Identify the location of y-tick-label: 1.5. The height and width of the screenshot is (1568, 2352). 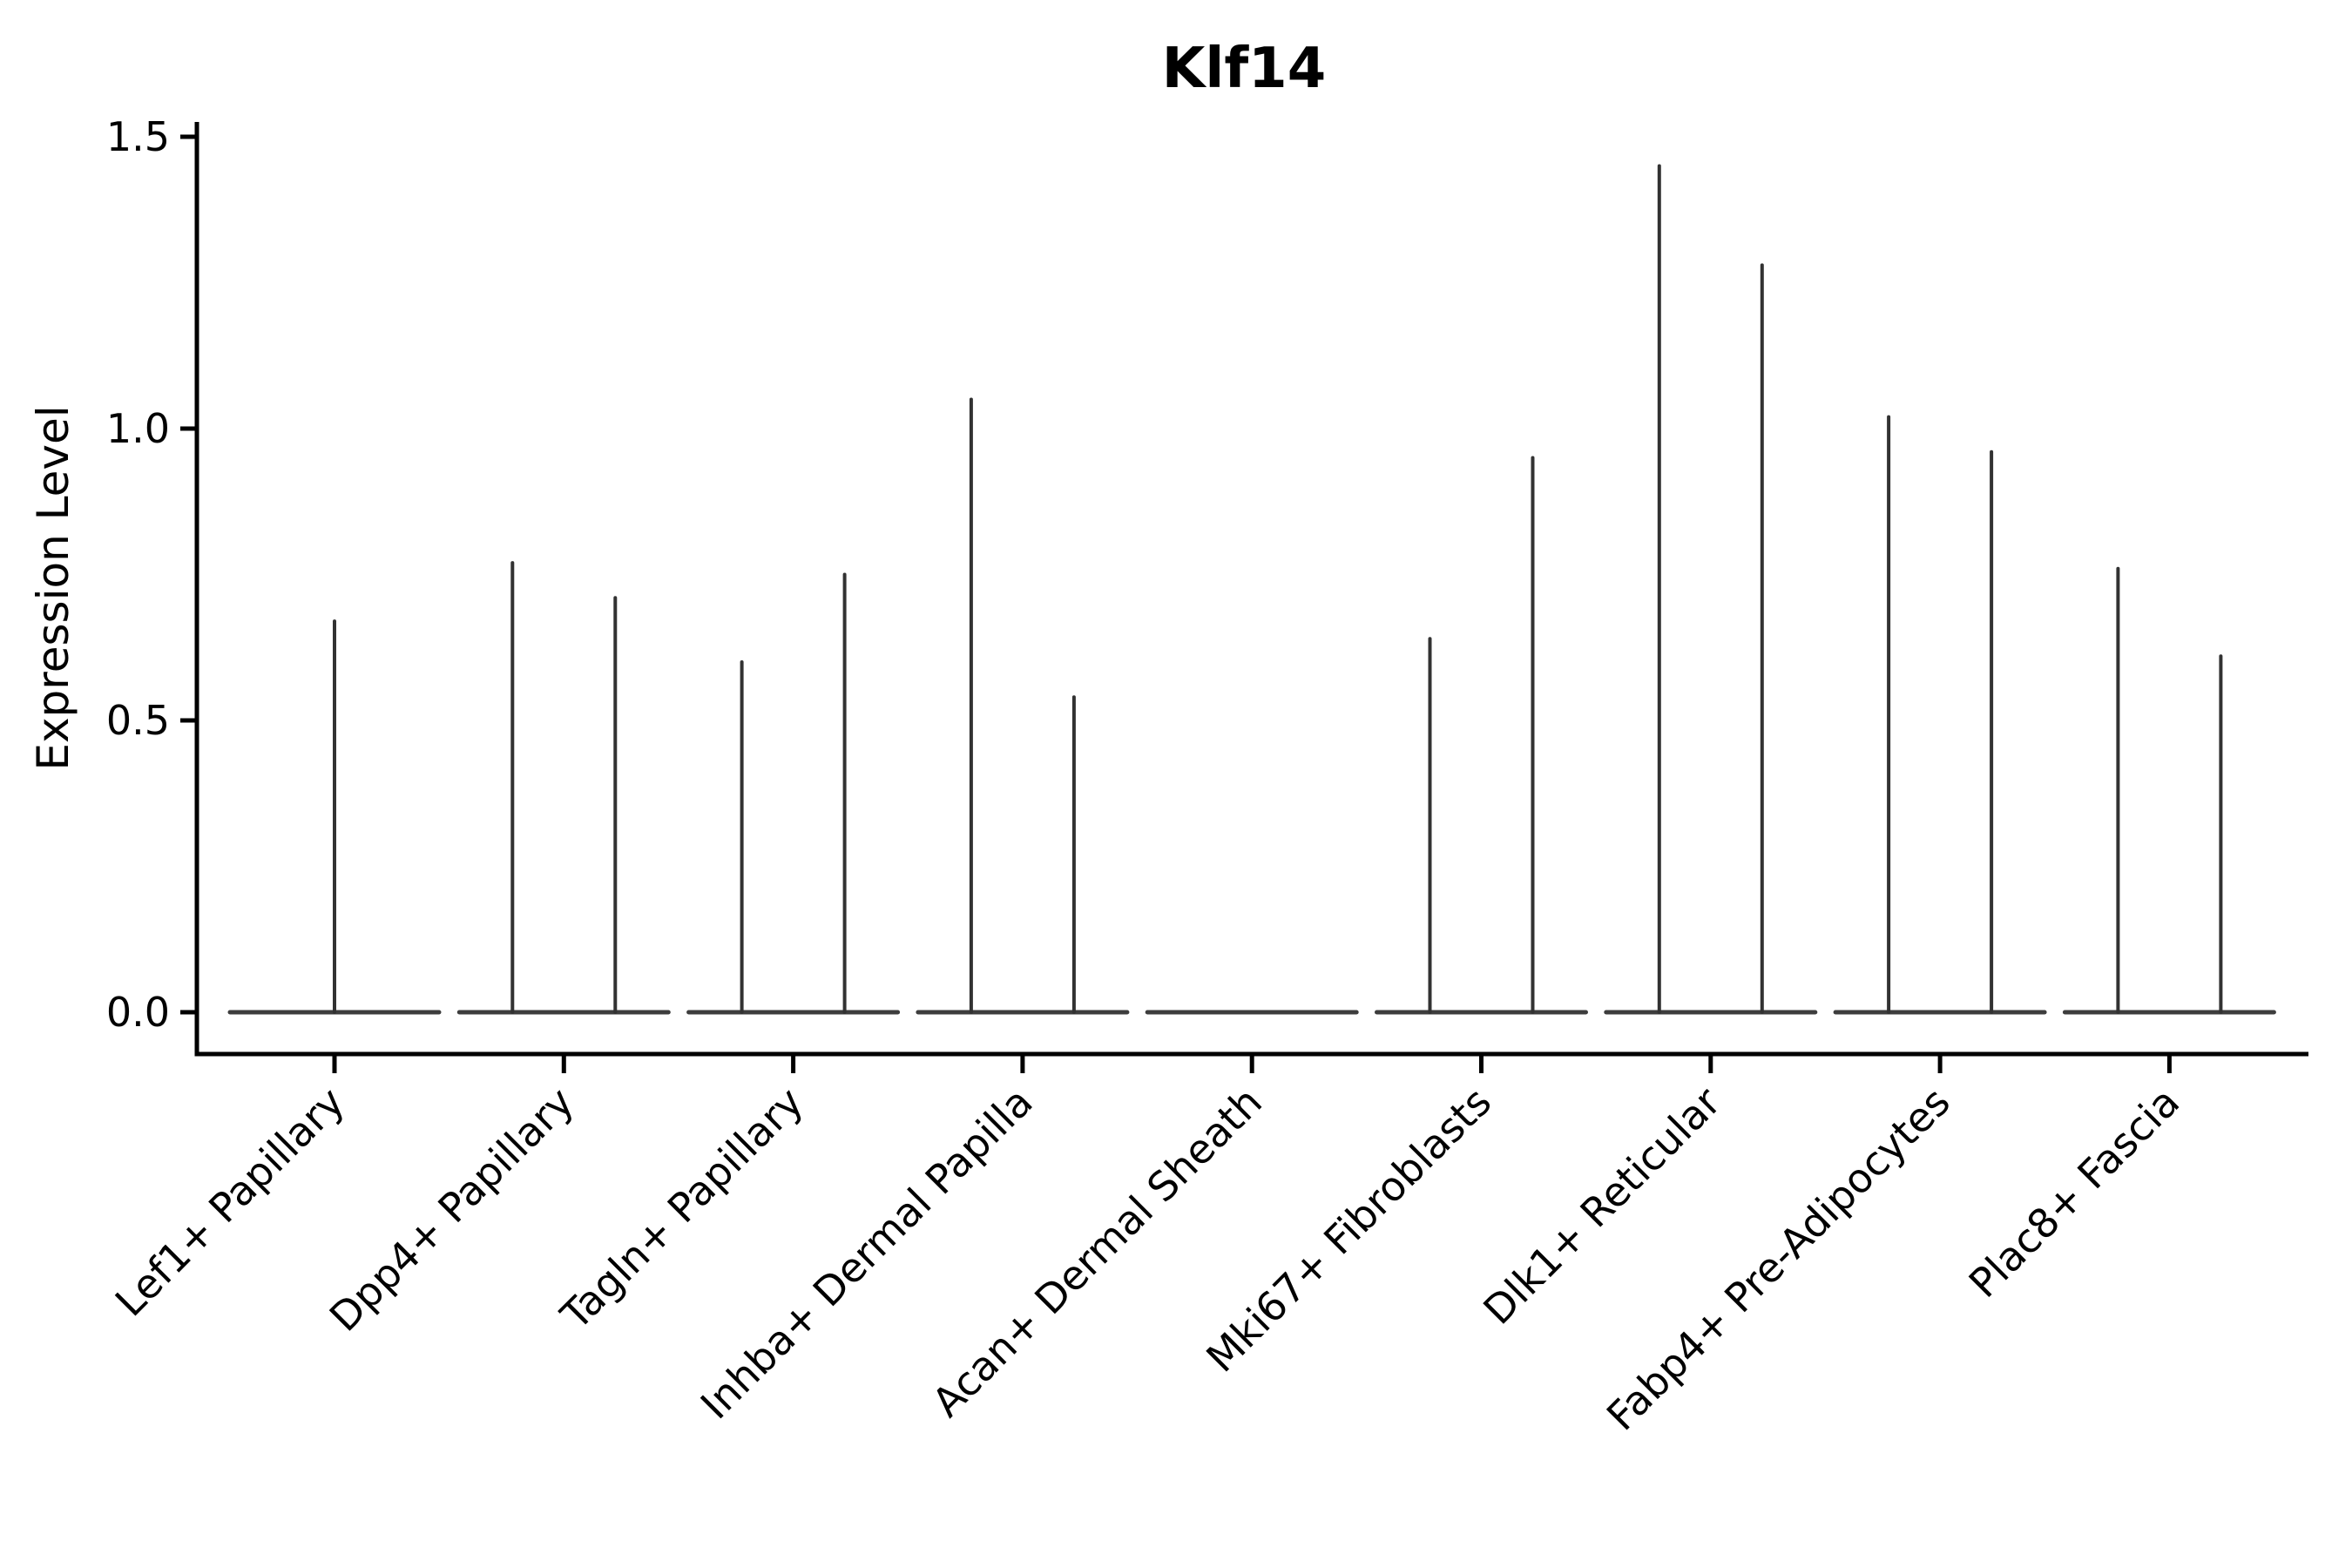
(138, 136).